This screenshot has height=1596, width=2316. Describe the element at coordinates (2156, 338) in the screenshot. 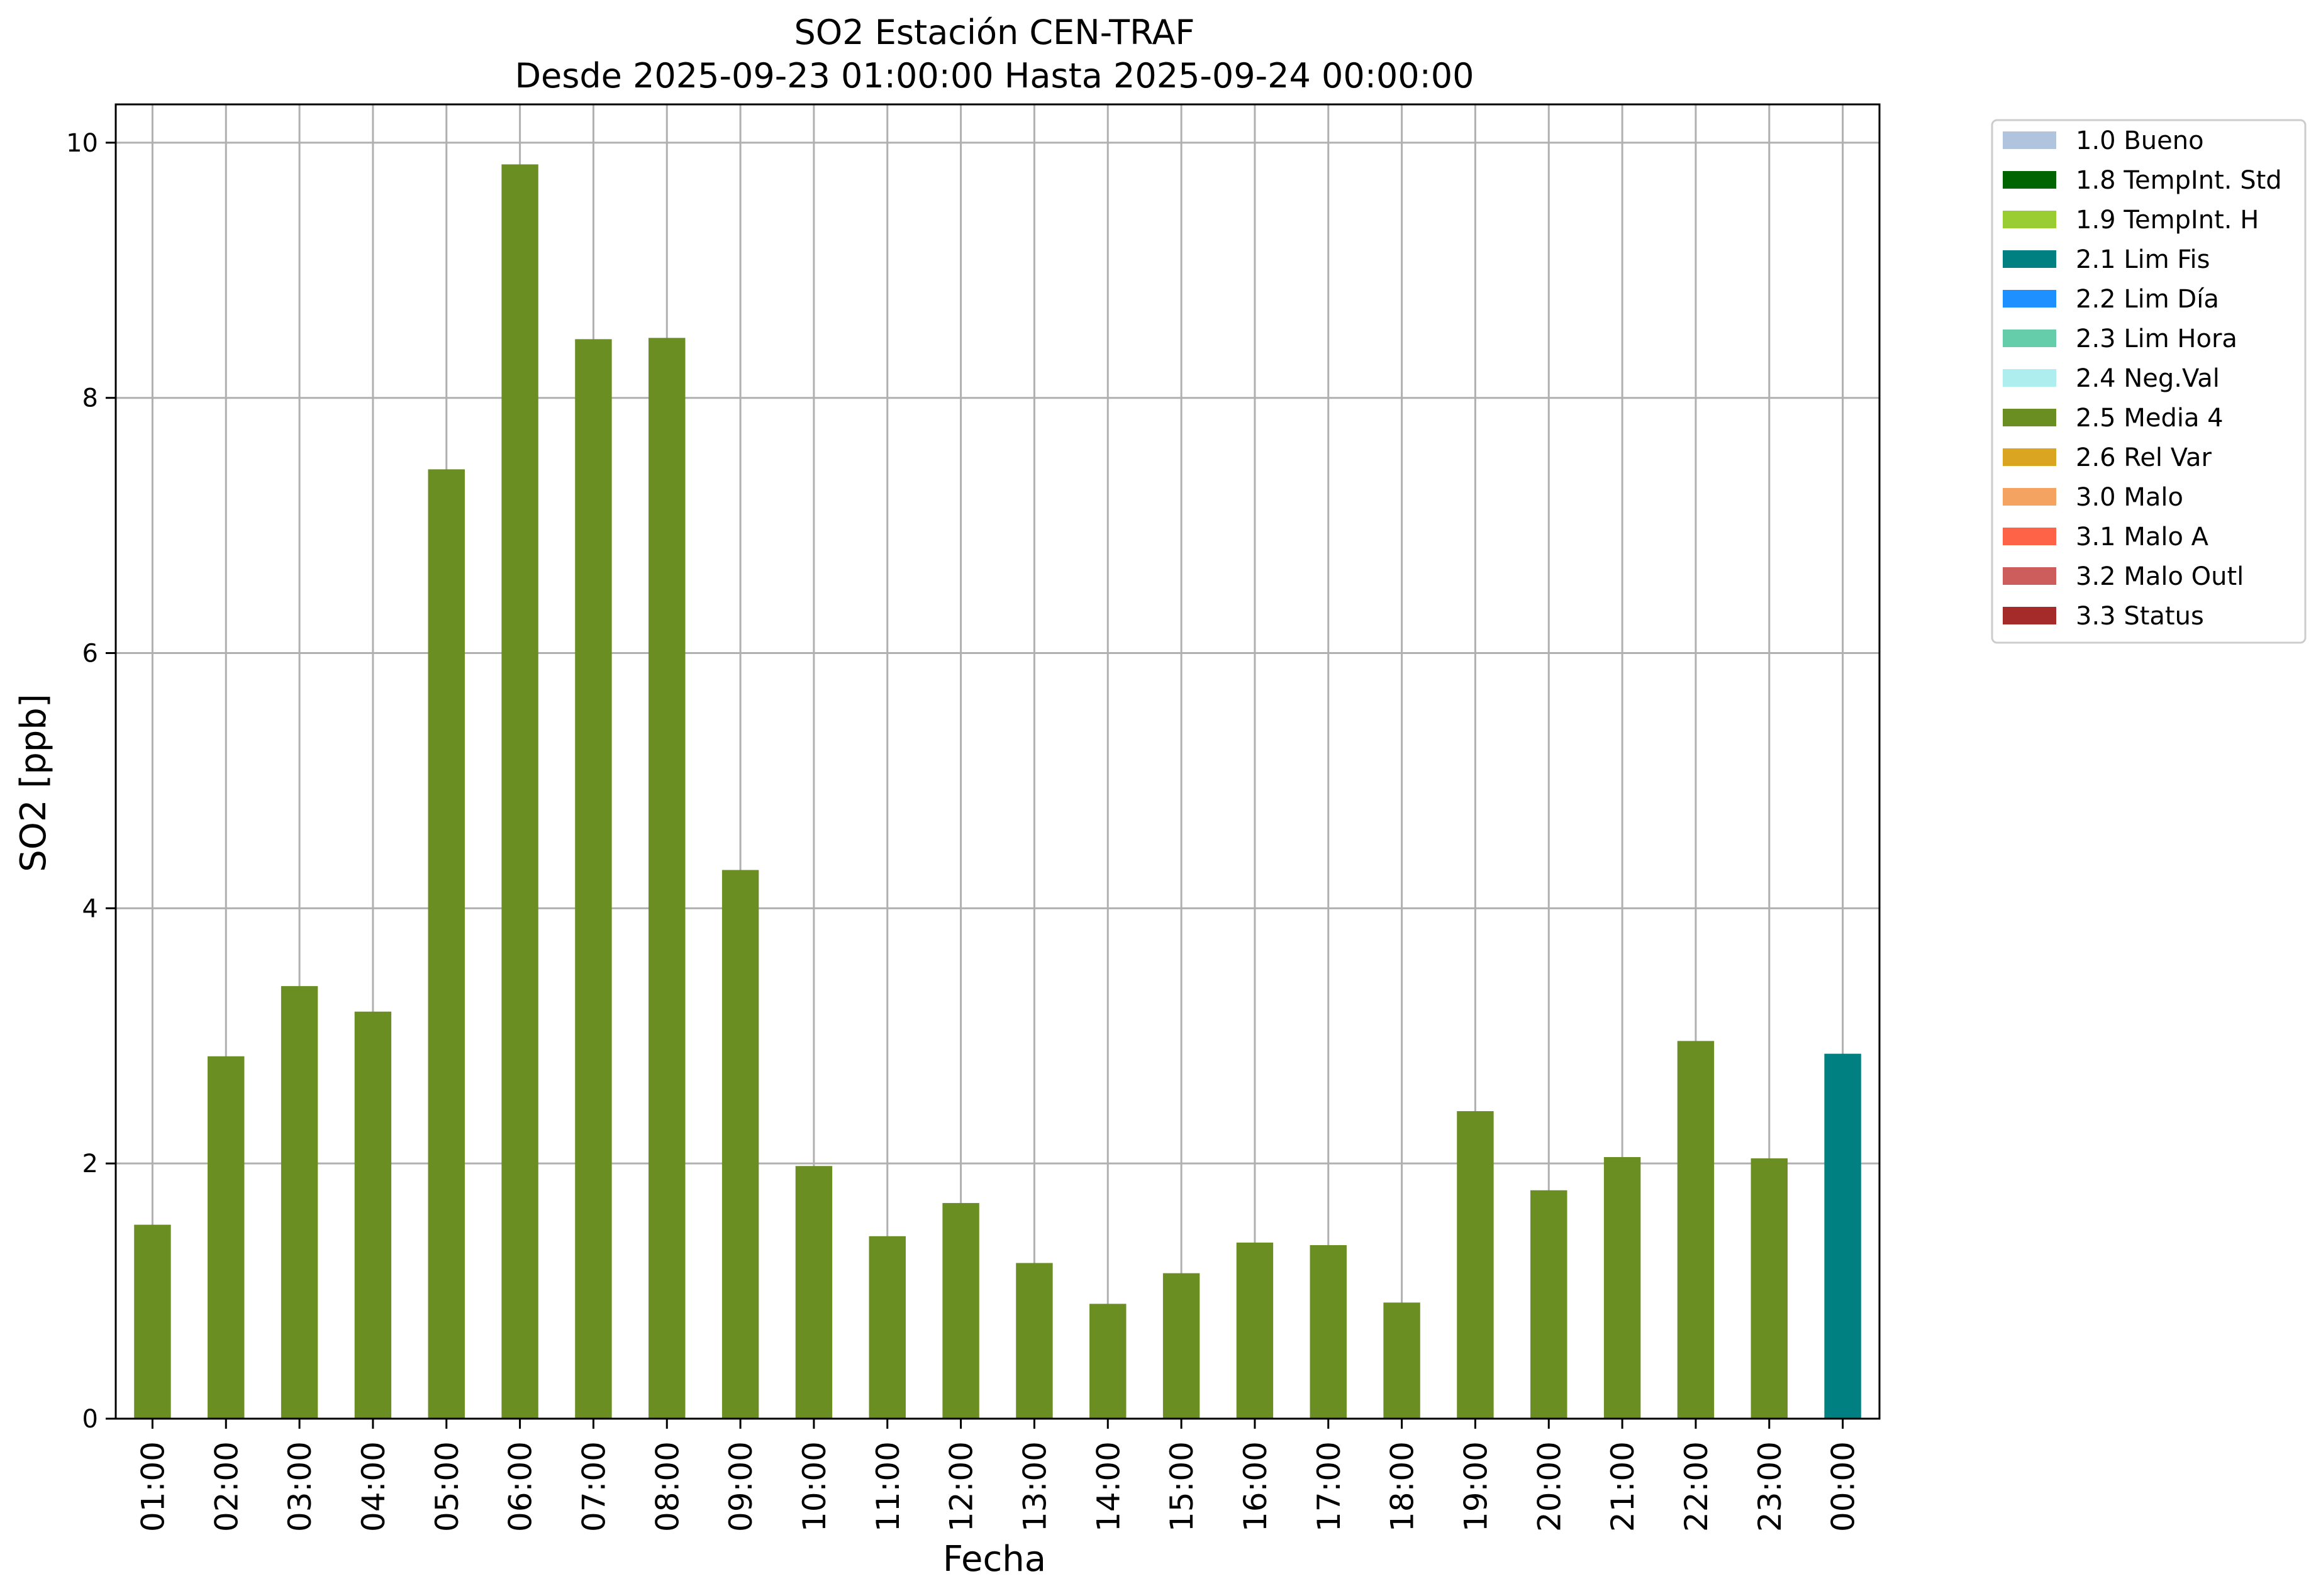

I see `legend-label: 2.3 Lim Hora` at that location.